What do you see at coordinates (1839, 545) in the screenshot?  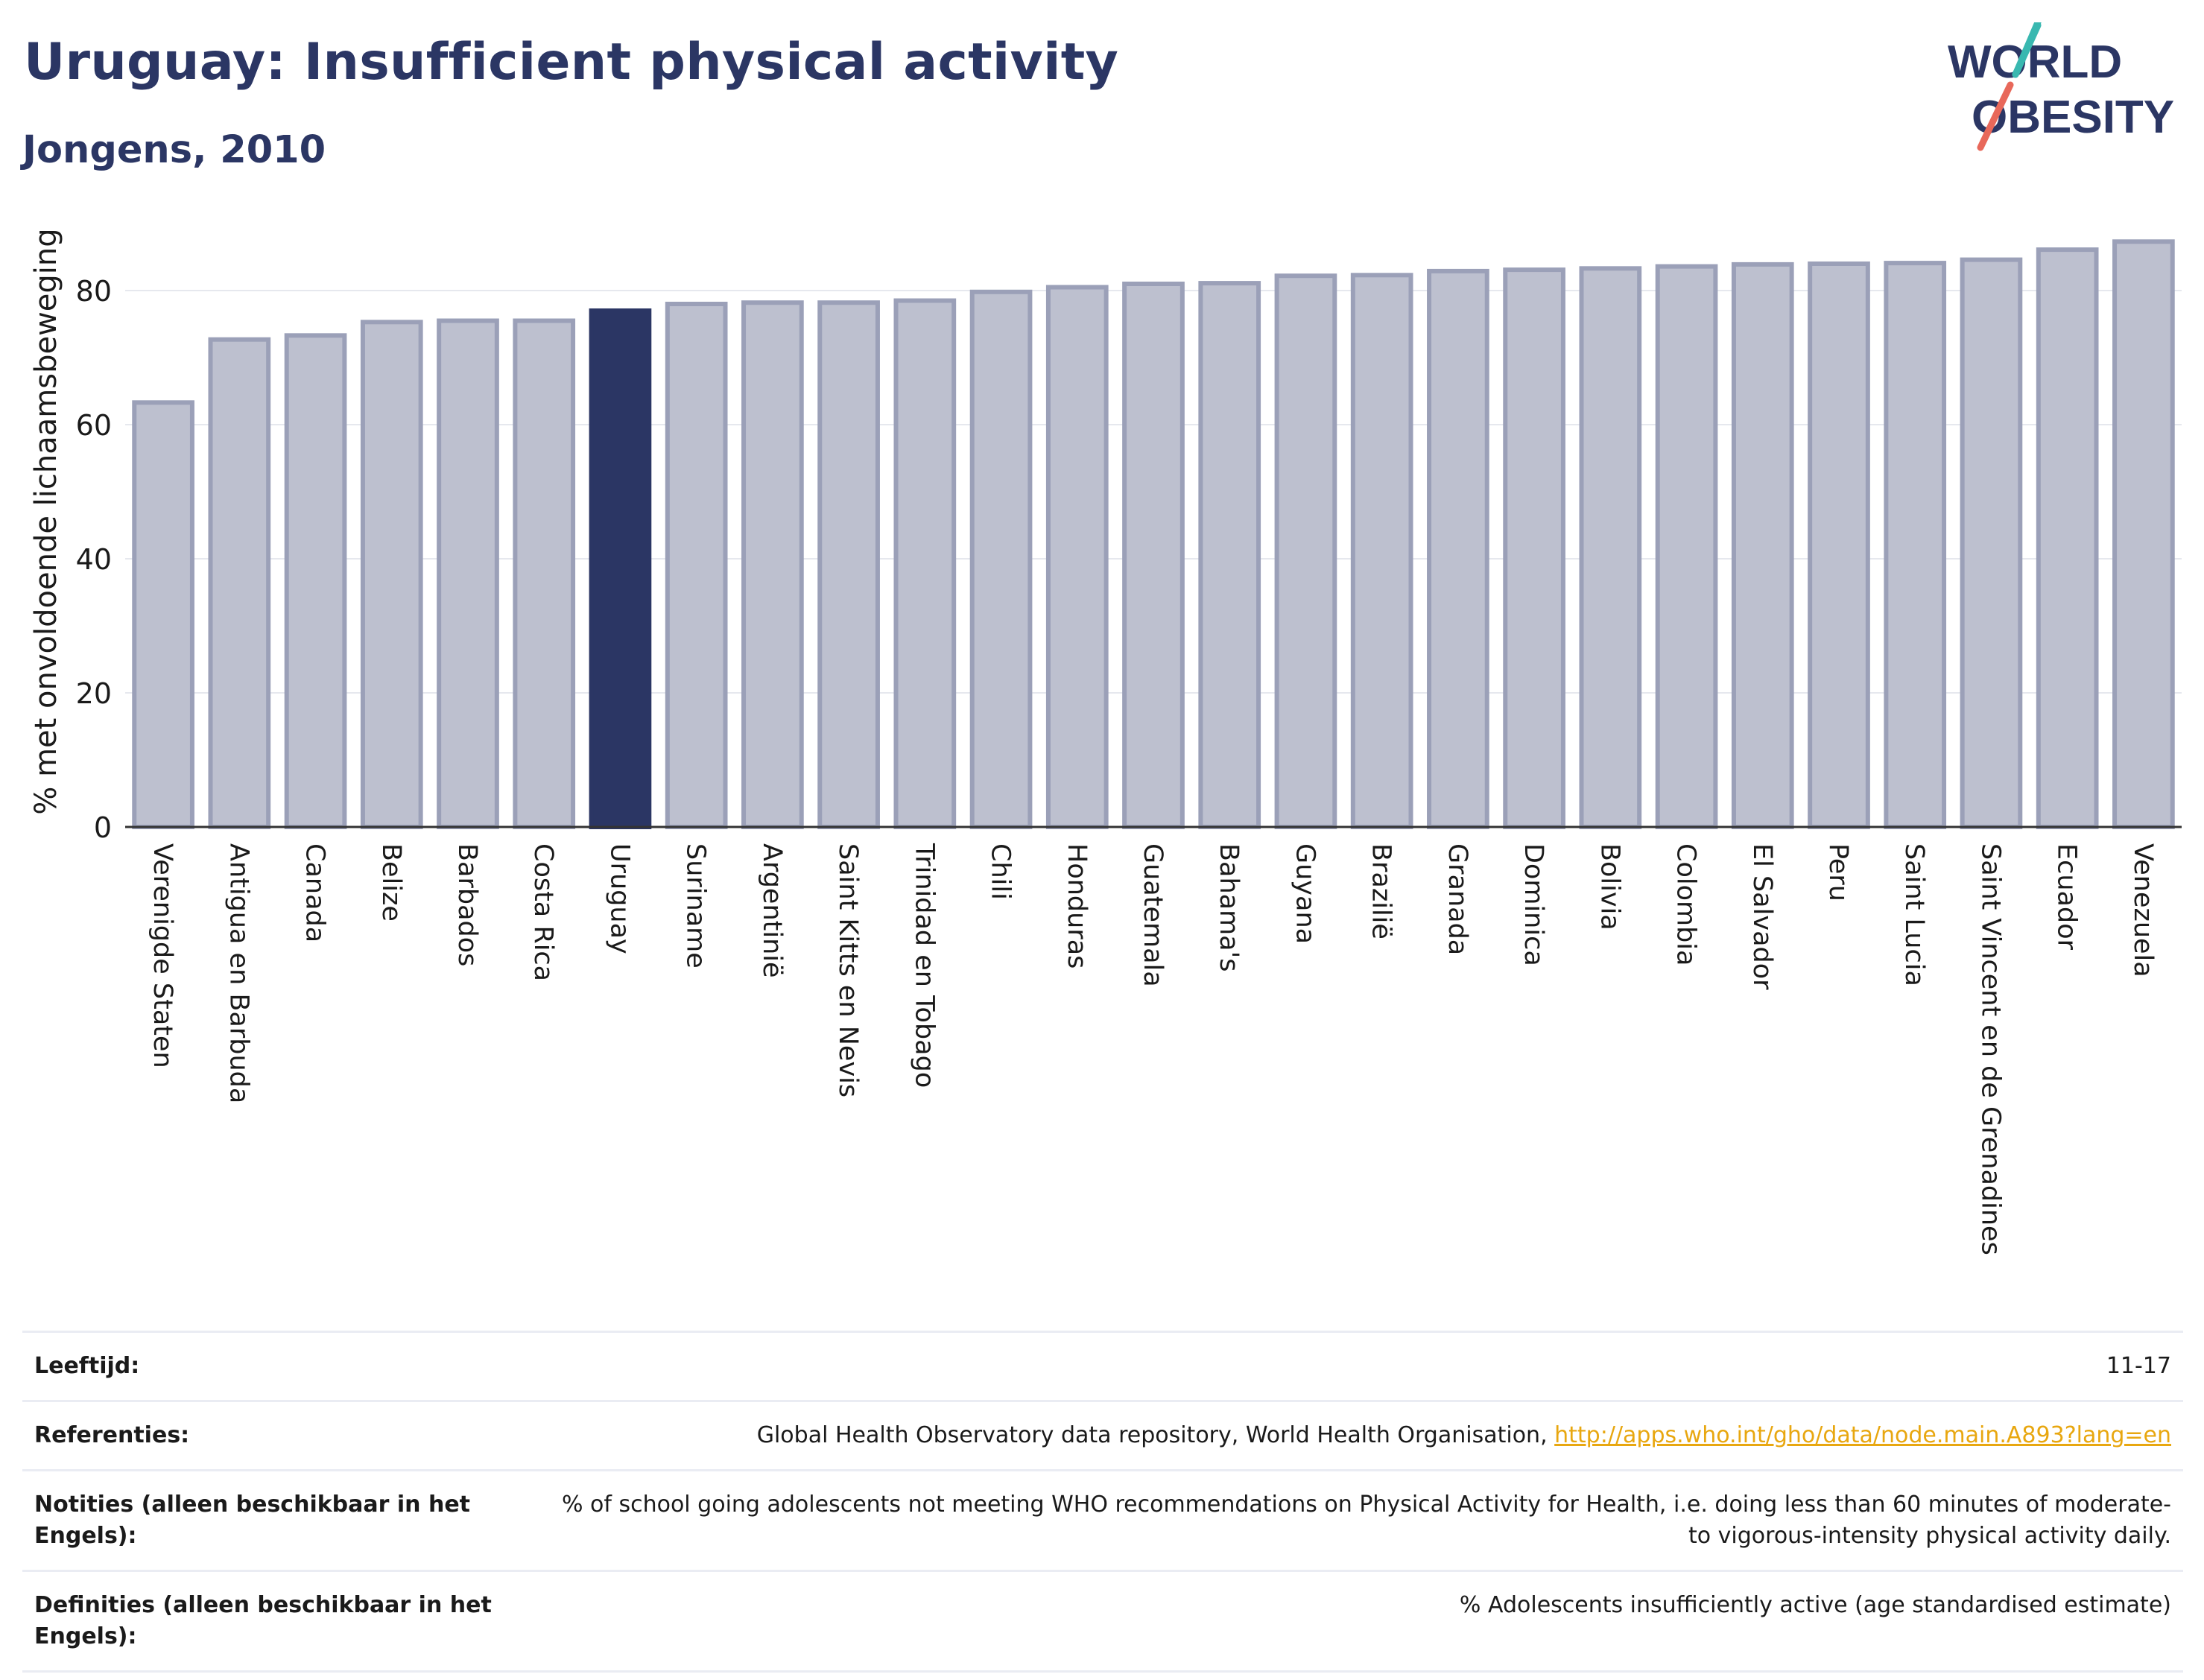 I see `bar-peru` at bounding box center [1839, 545].